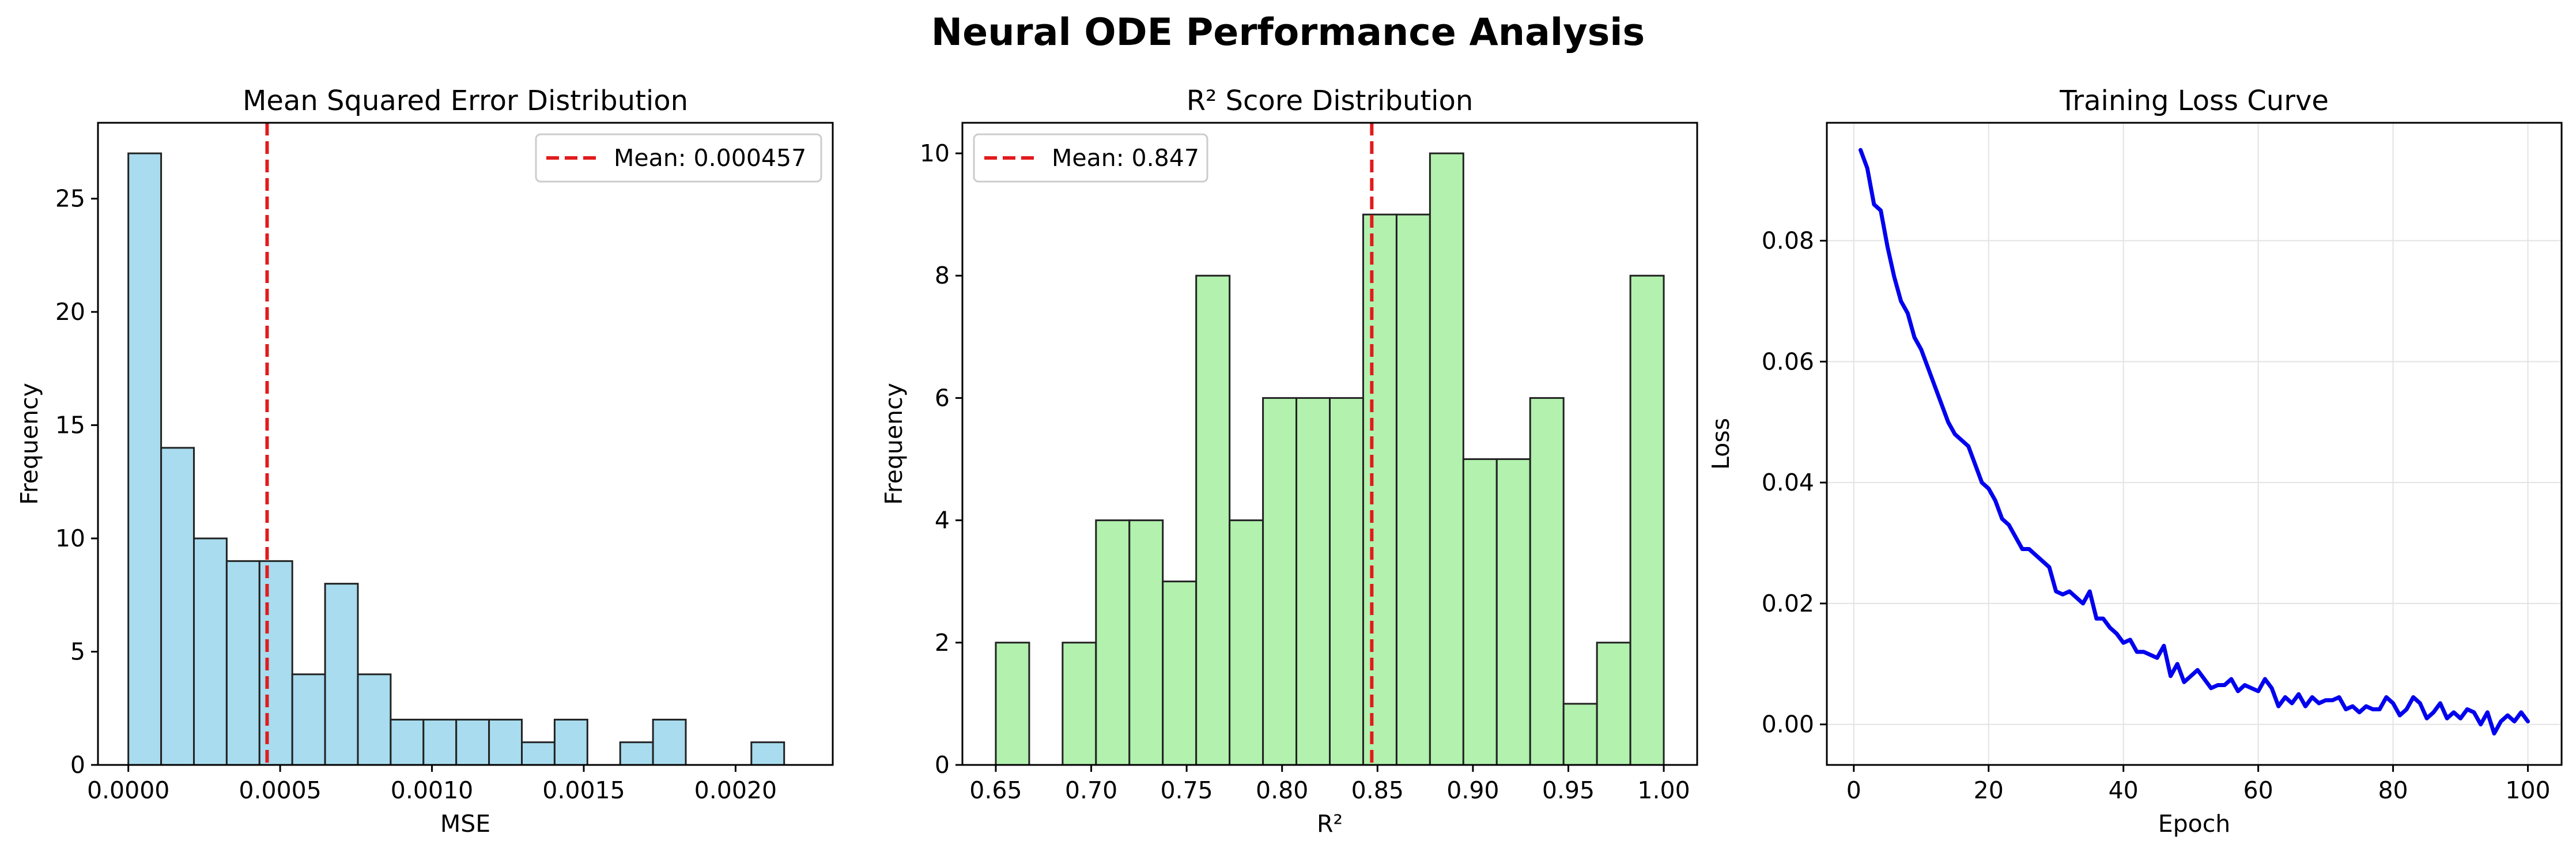  Describe the element at coordinates (1788, 725) in the screenshot. I see `y-tick-label: 0.00` at that location.